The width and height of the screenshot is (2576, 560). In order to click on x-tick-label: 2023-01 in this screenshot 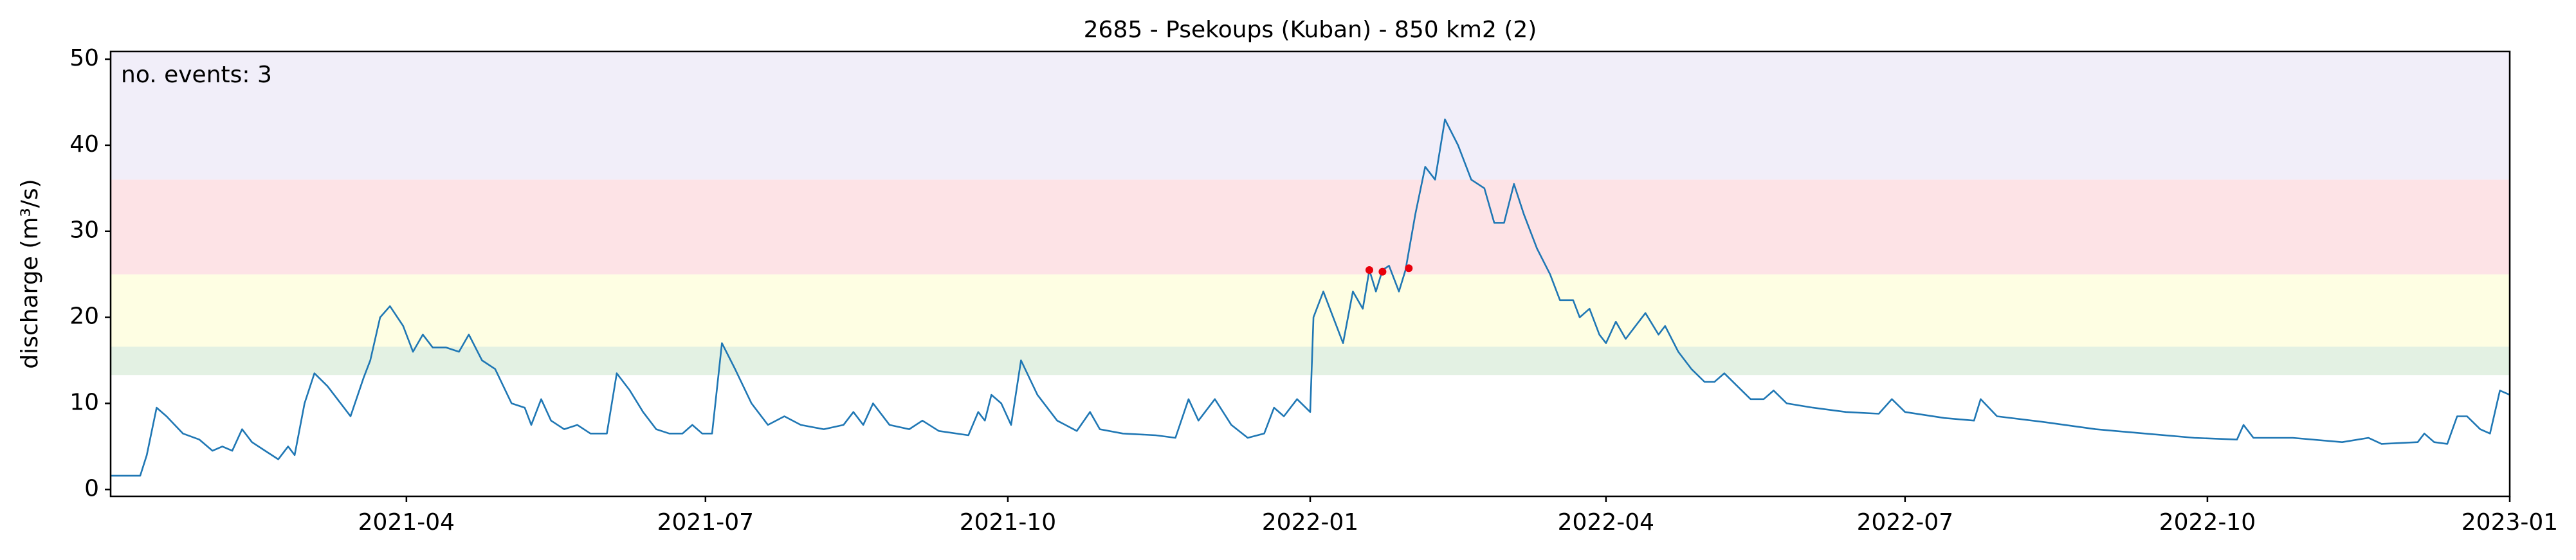, I will do `click(2510, 522)`.